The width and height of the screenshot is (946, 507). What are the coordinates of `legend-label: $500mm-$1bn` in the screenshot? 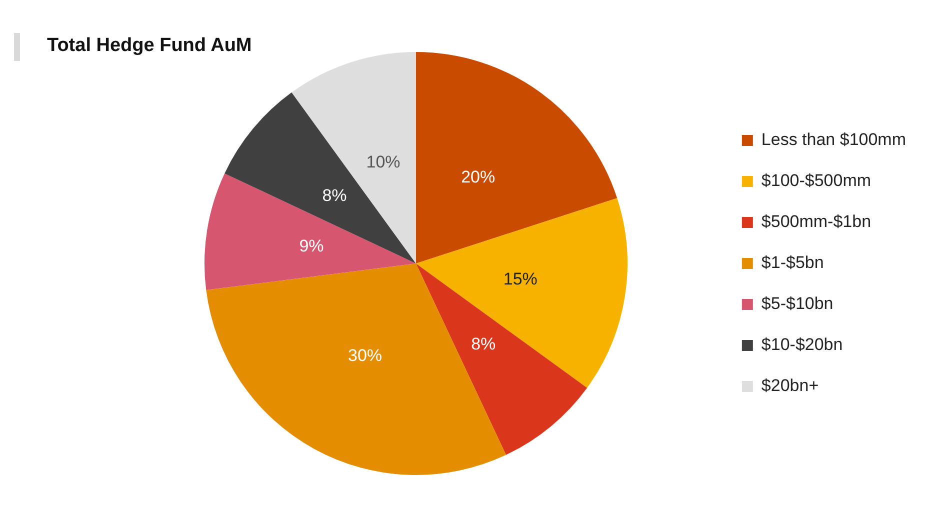 It's located at (816, 222).